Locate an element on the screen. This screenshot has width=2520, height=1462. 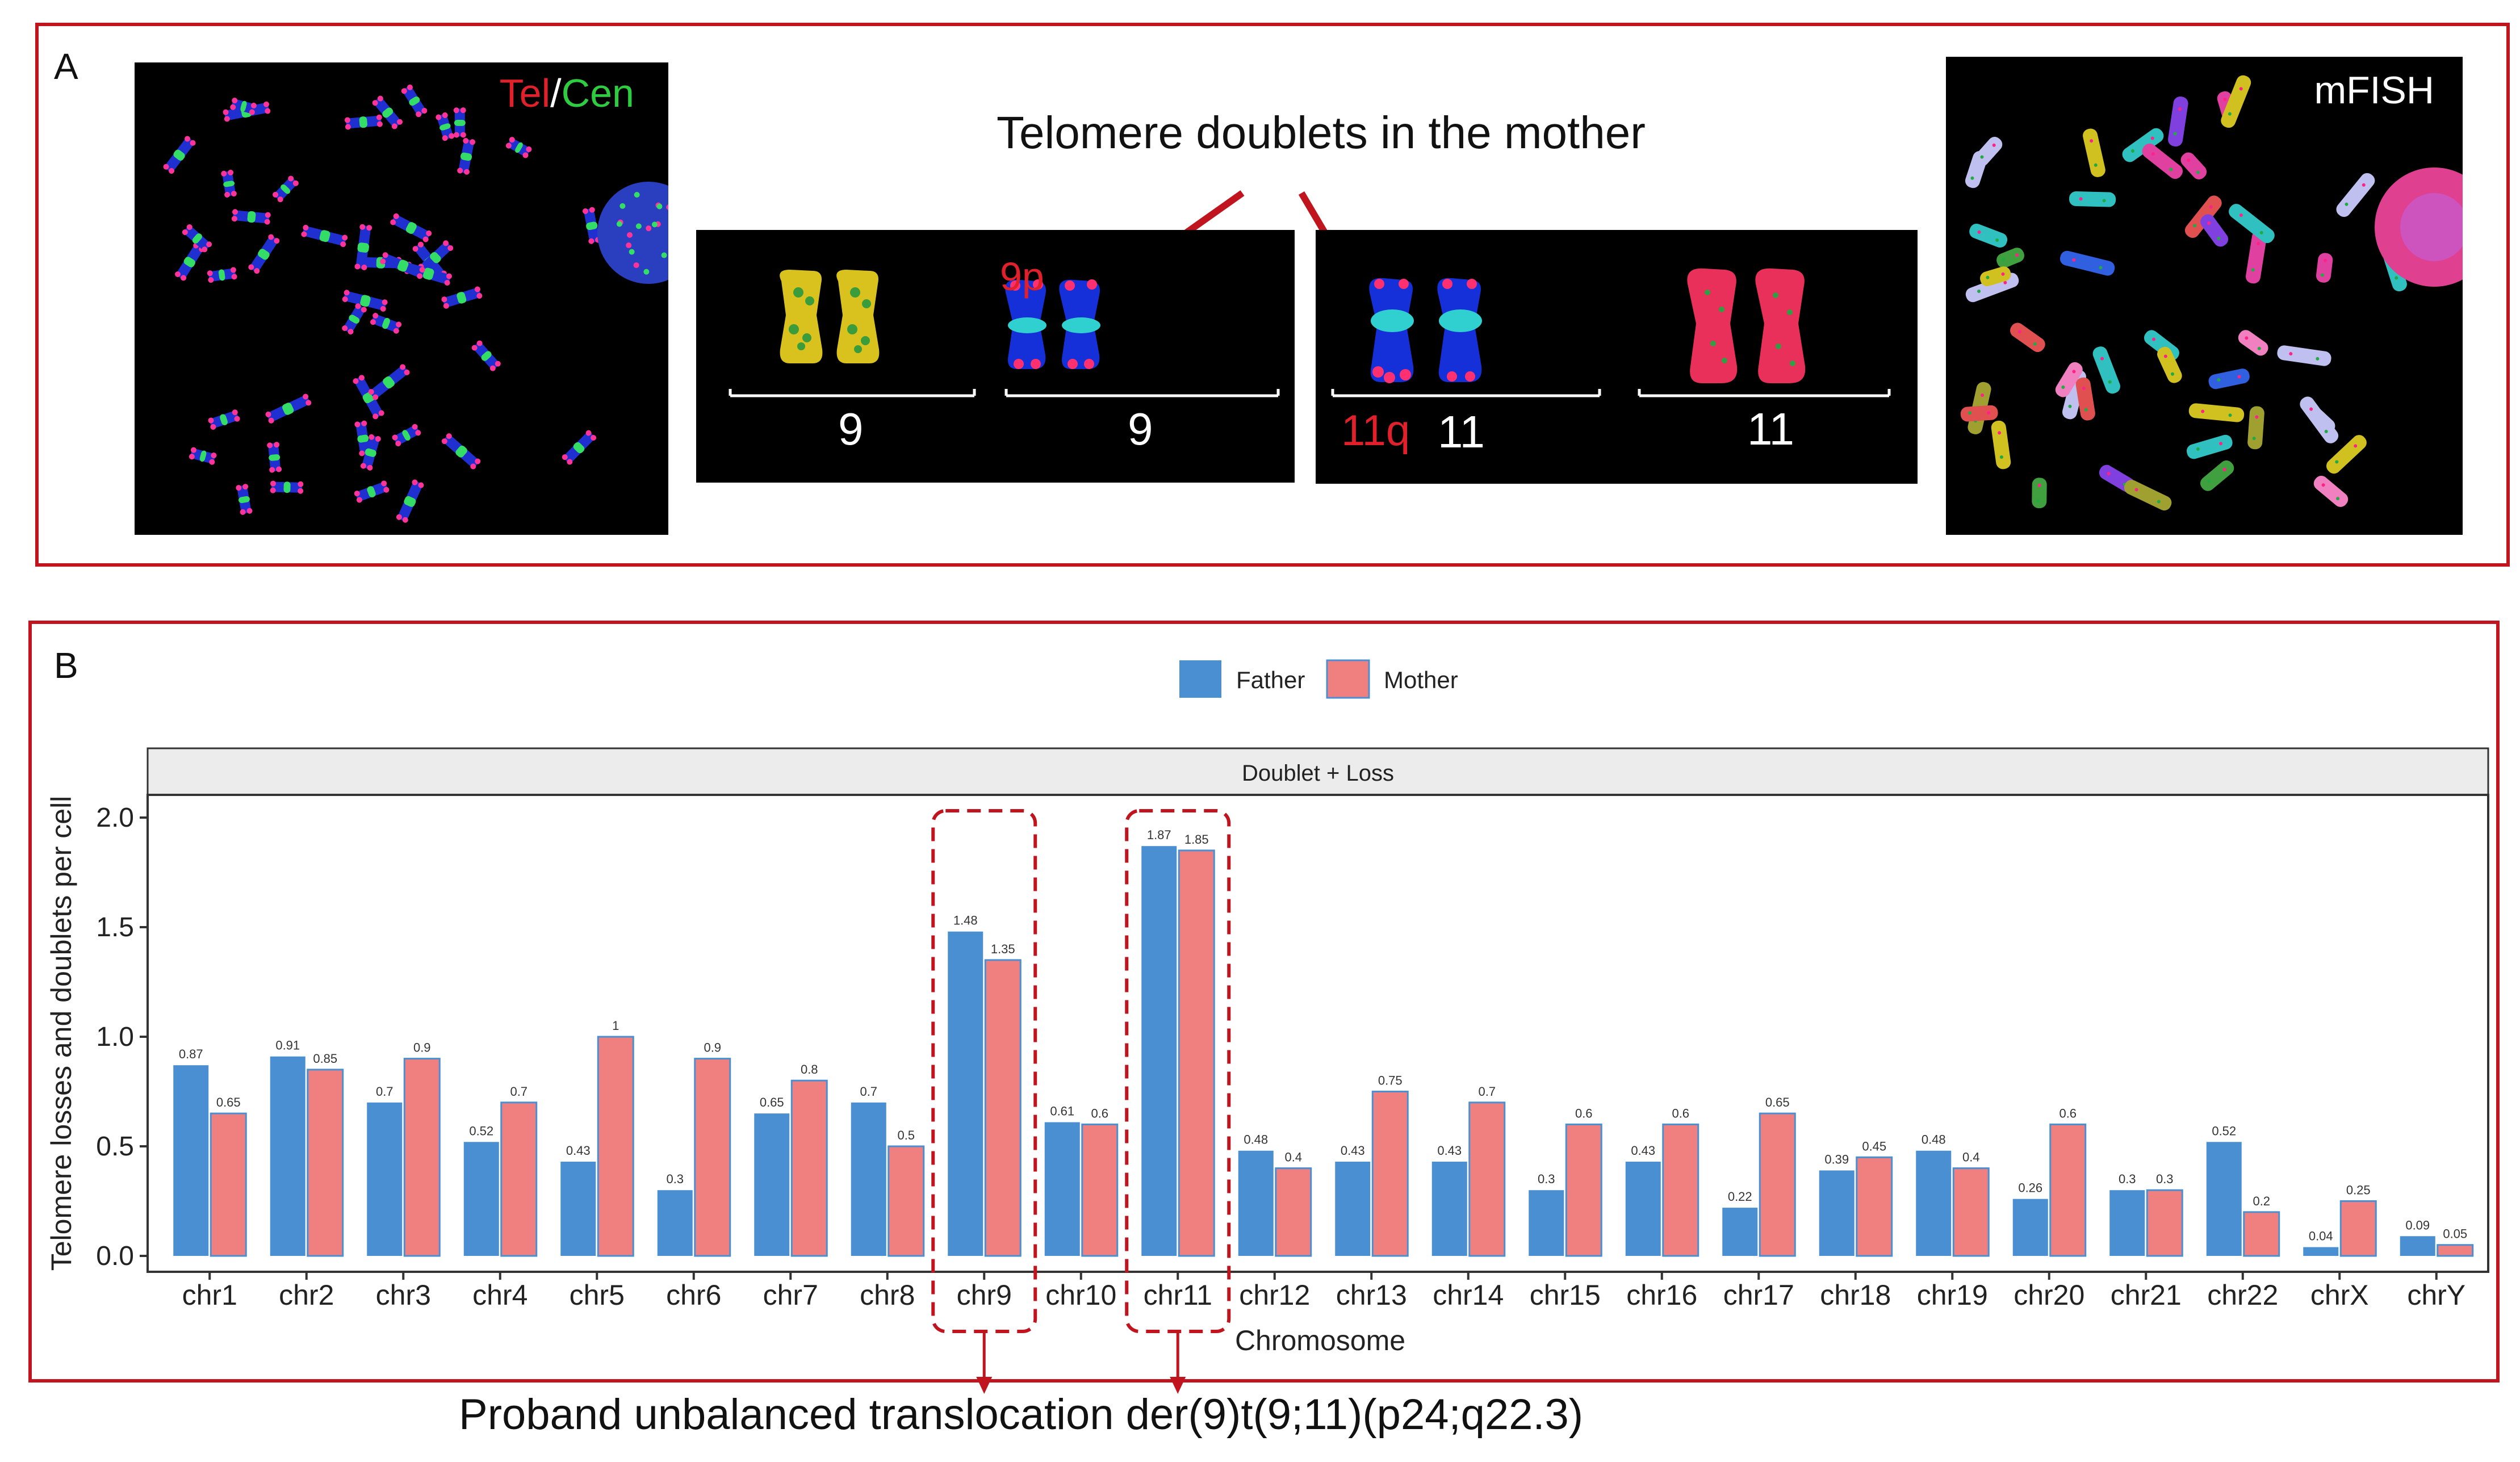
bar-mother-chr5 is located at coordinates (616, 1146).